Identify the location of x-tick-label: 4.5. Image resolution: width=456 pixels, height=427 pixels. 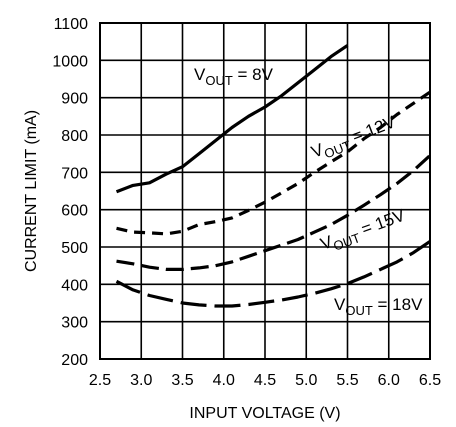
(265, 380).